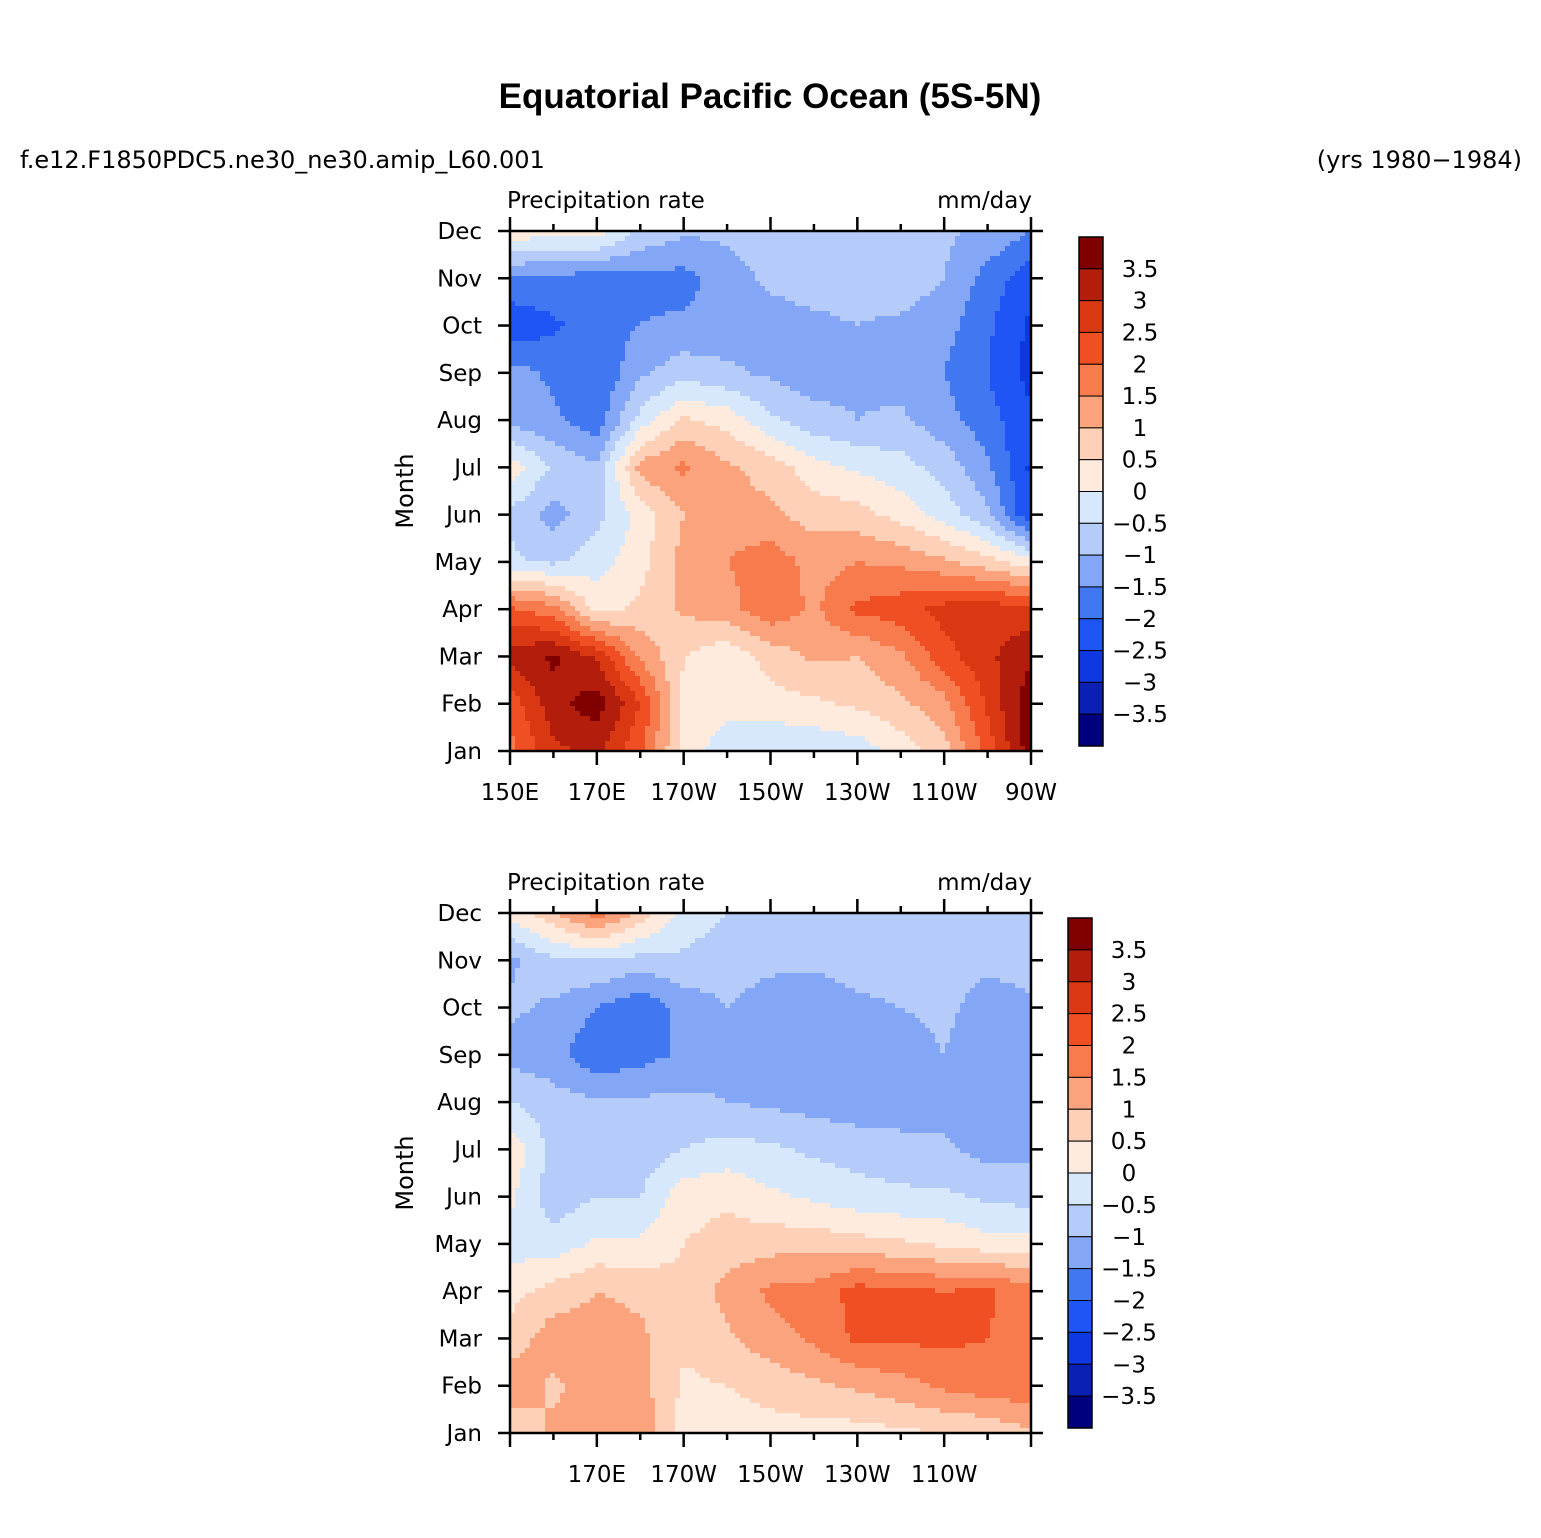 The height and width of the screenshot is (1538, 1541). Describe the element at coordinates (1129, 1333) in the screenshot. I see `colorbar-label: −2.5` at that location.